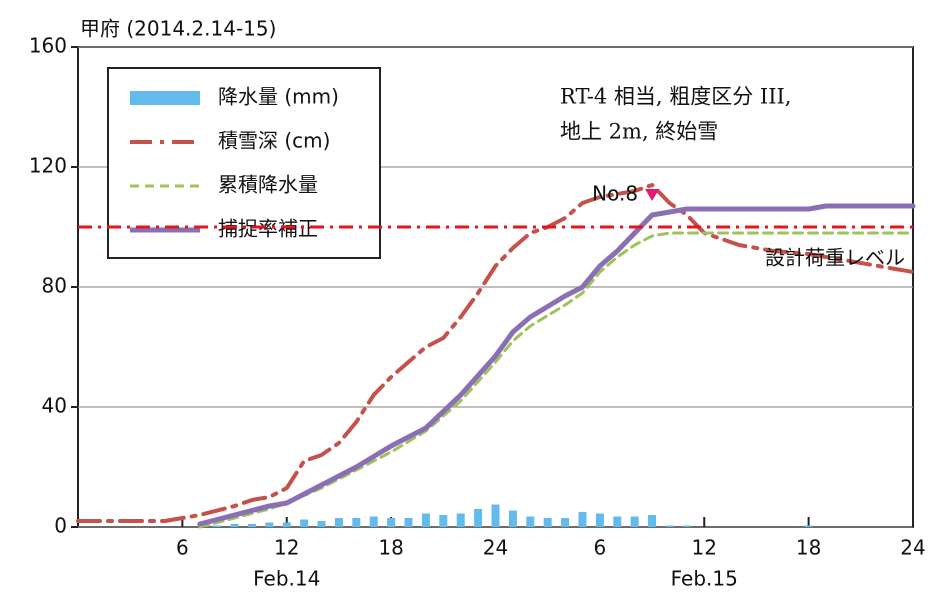  Describe the element at coordinates (48, 46) in the screenshot. I see `y-tick-label: 160` at that location.